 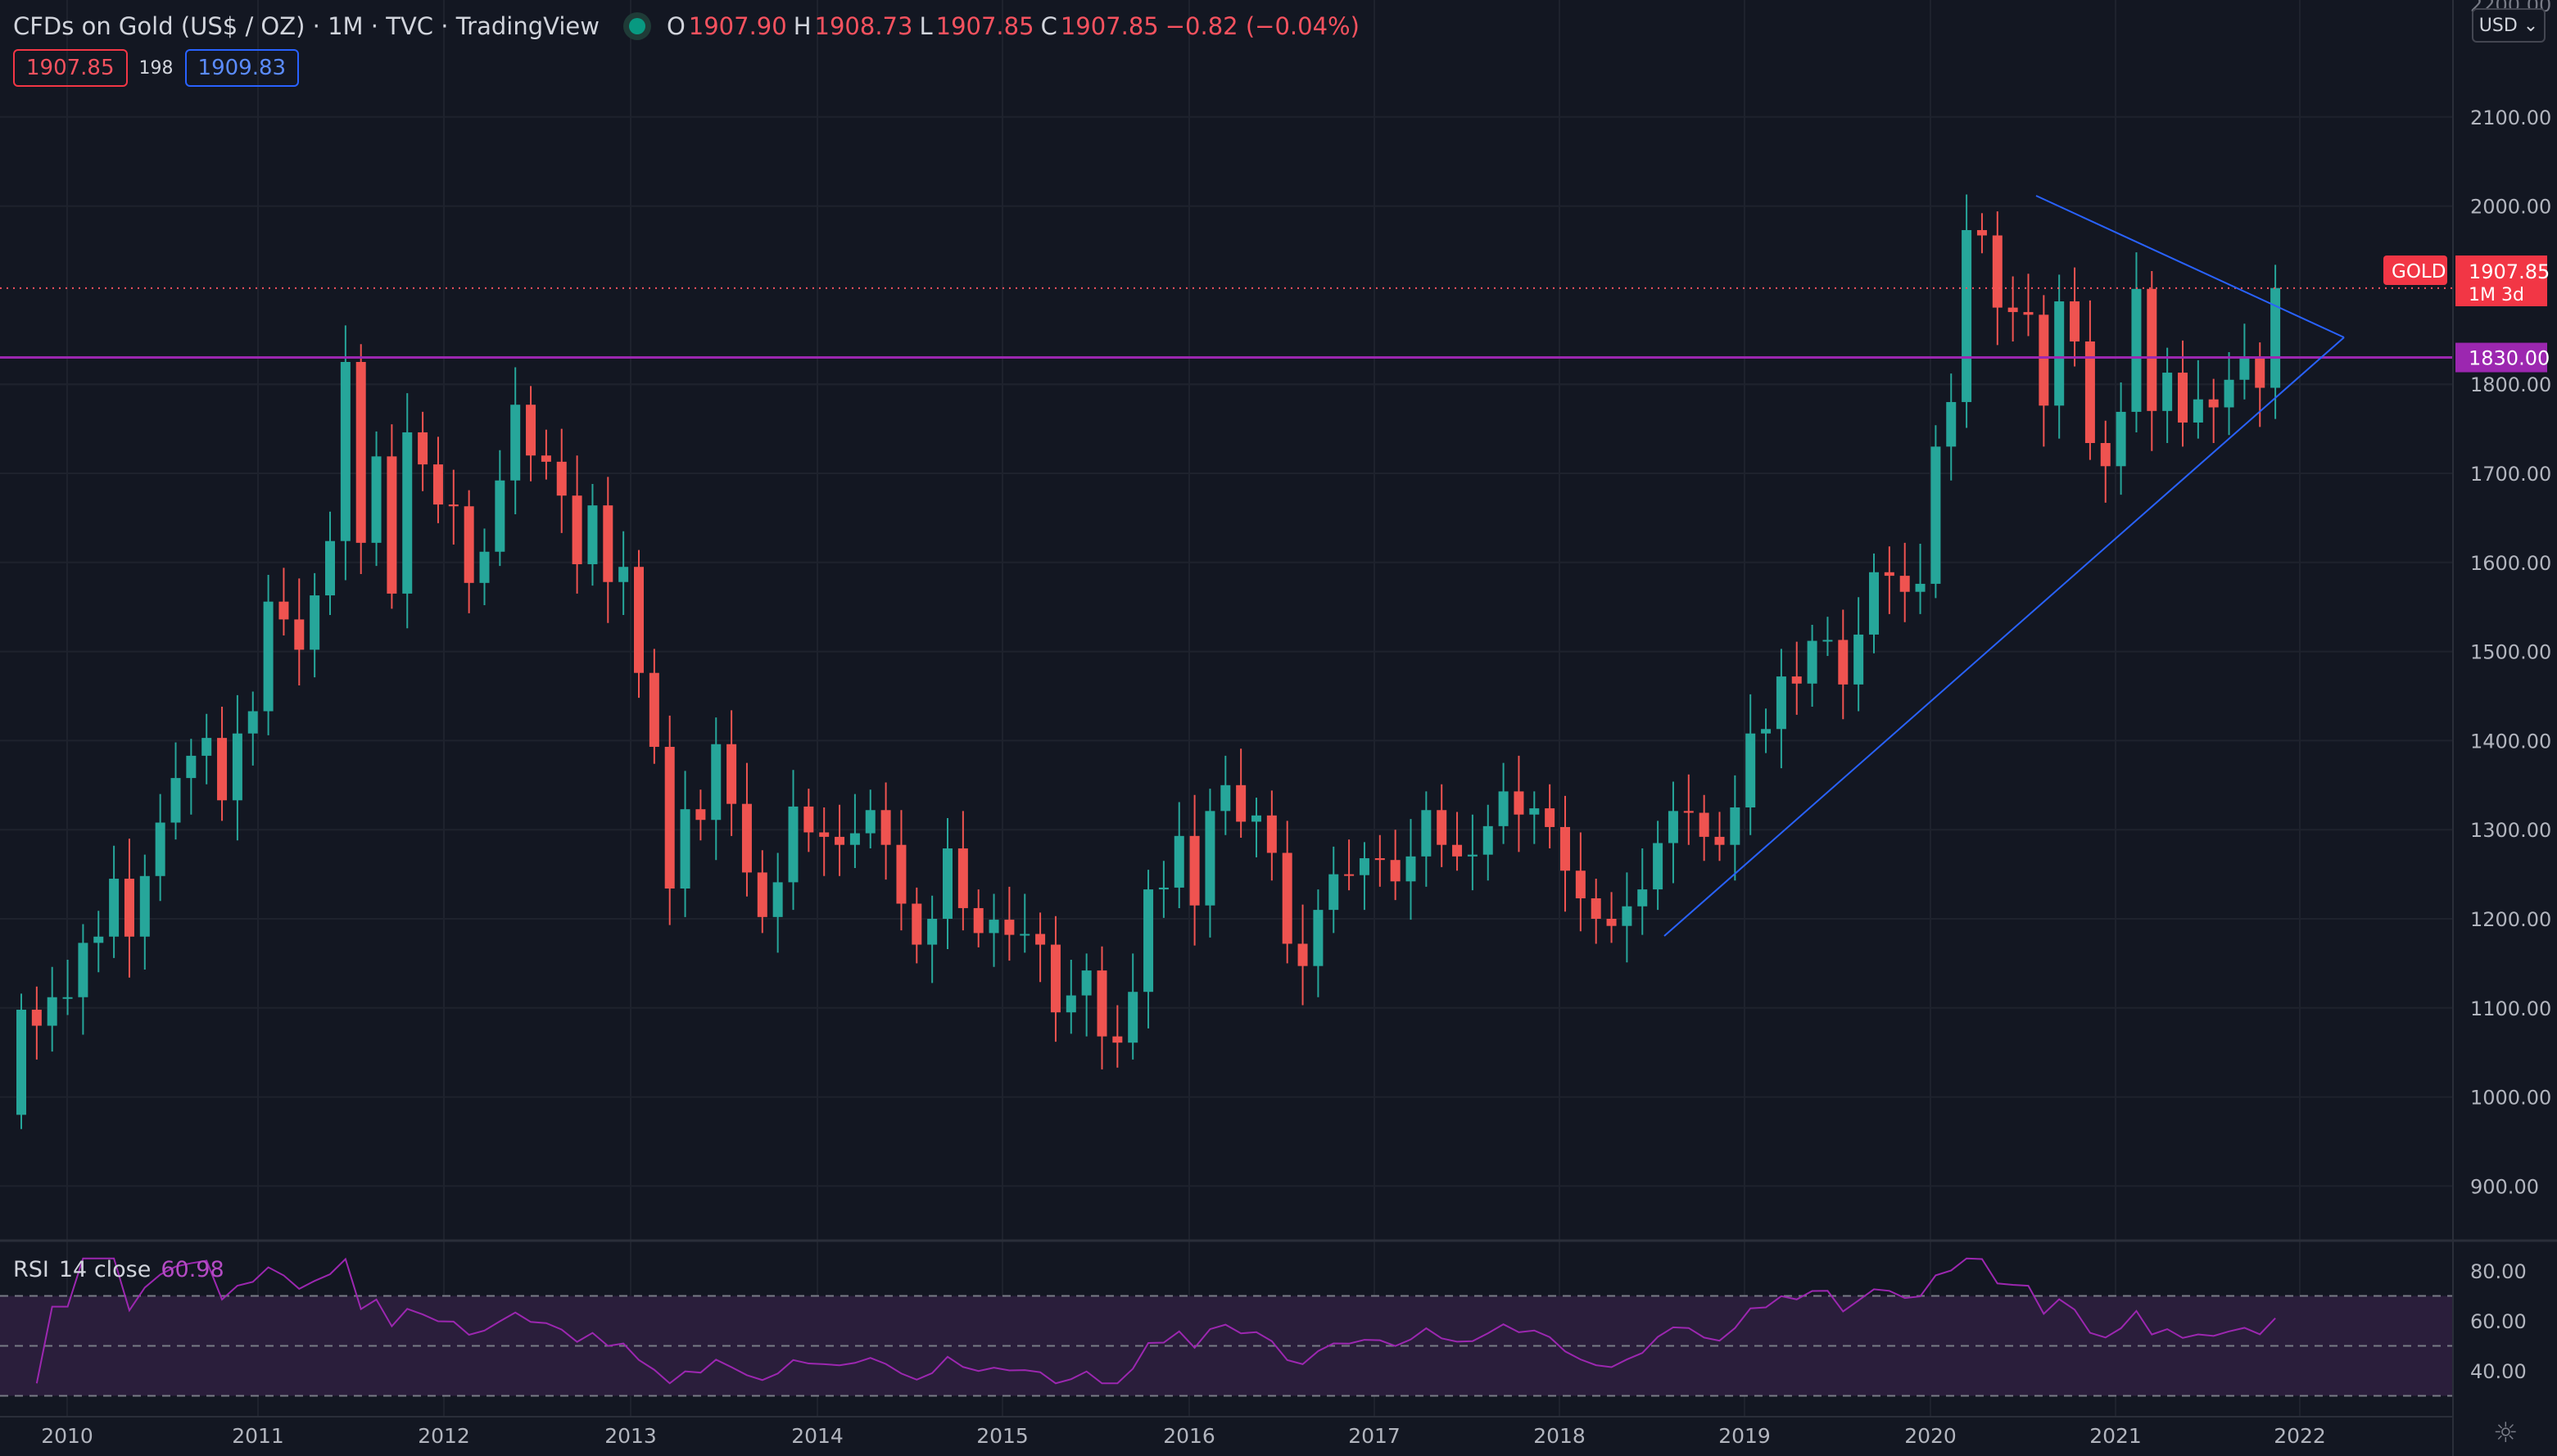 What do you see at coordinates (2531, 26) in the screenshot?
I see `chevron-down-icon: ⌄` at bounding box center [2531, 26].